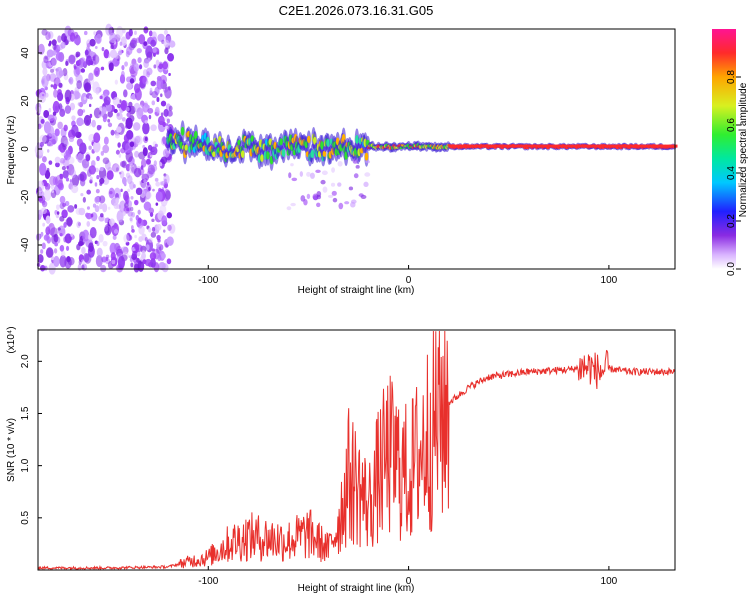 The width and height of the screenshot is (750, 600). I want to click on spectrogram-y-tick-label: 20, so click(25, 101).